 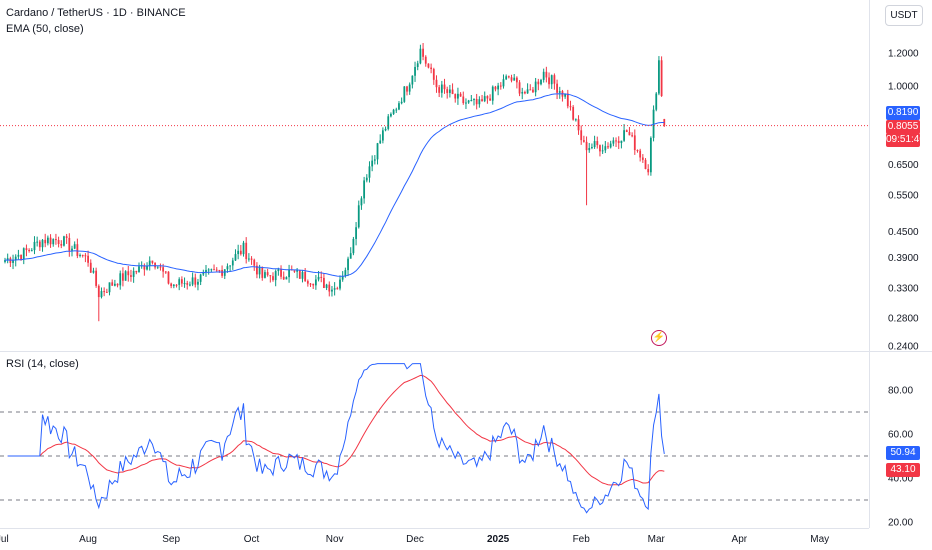 I want to click on price-axis-label: 0.2800, so click(x=903, y=318).